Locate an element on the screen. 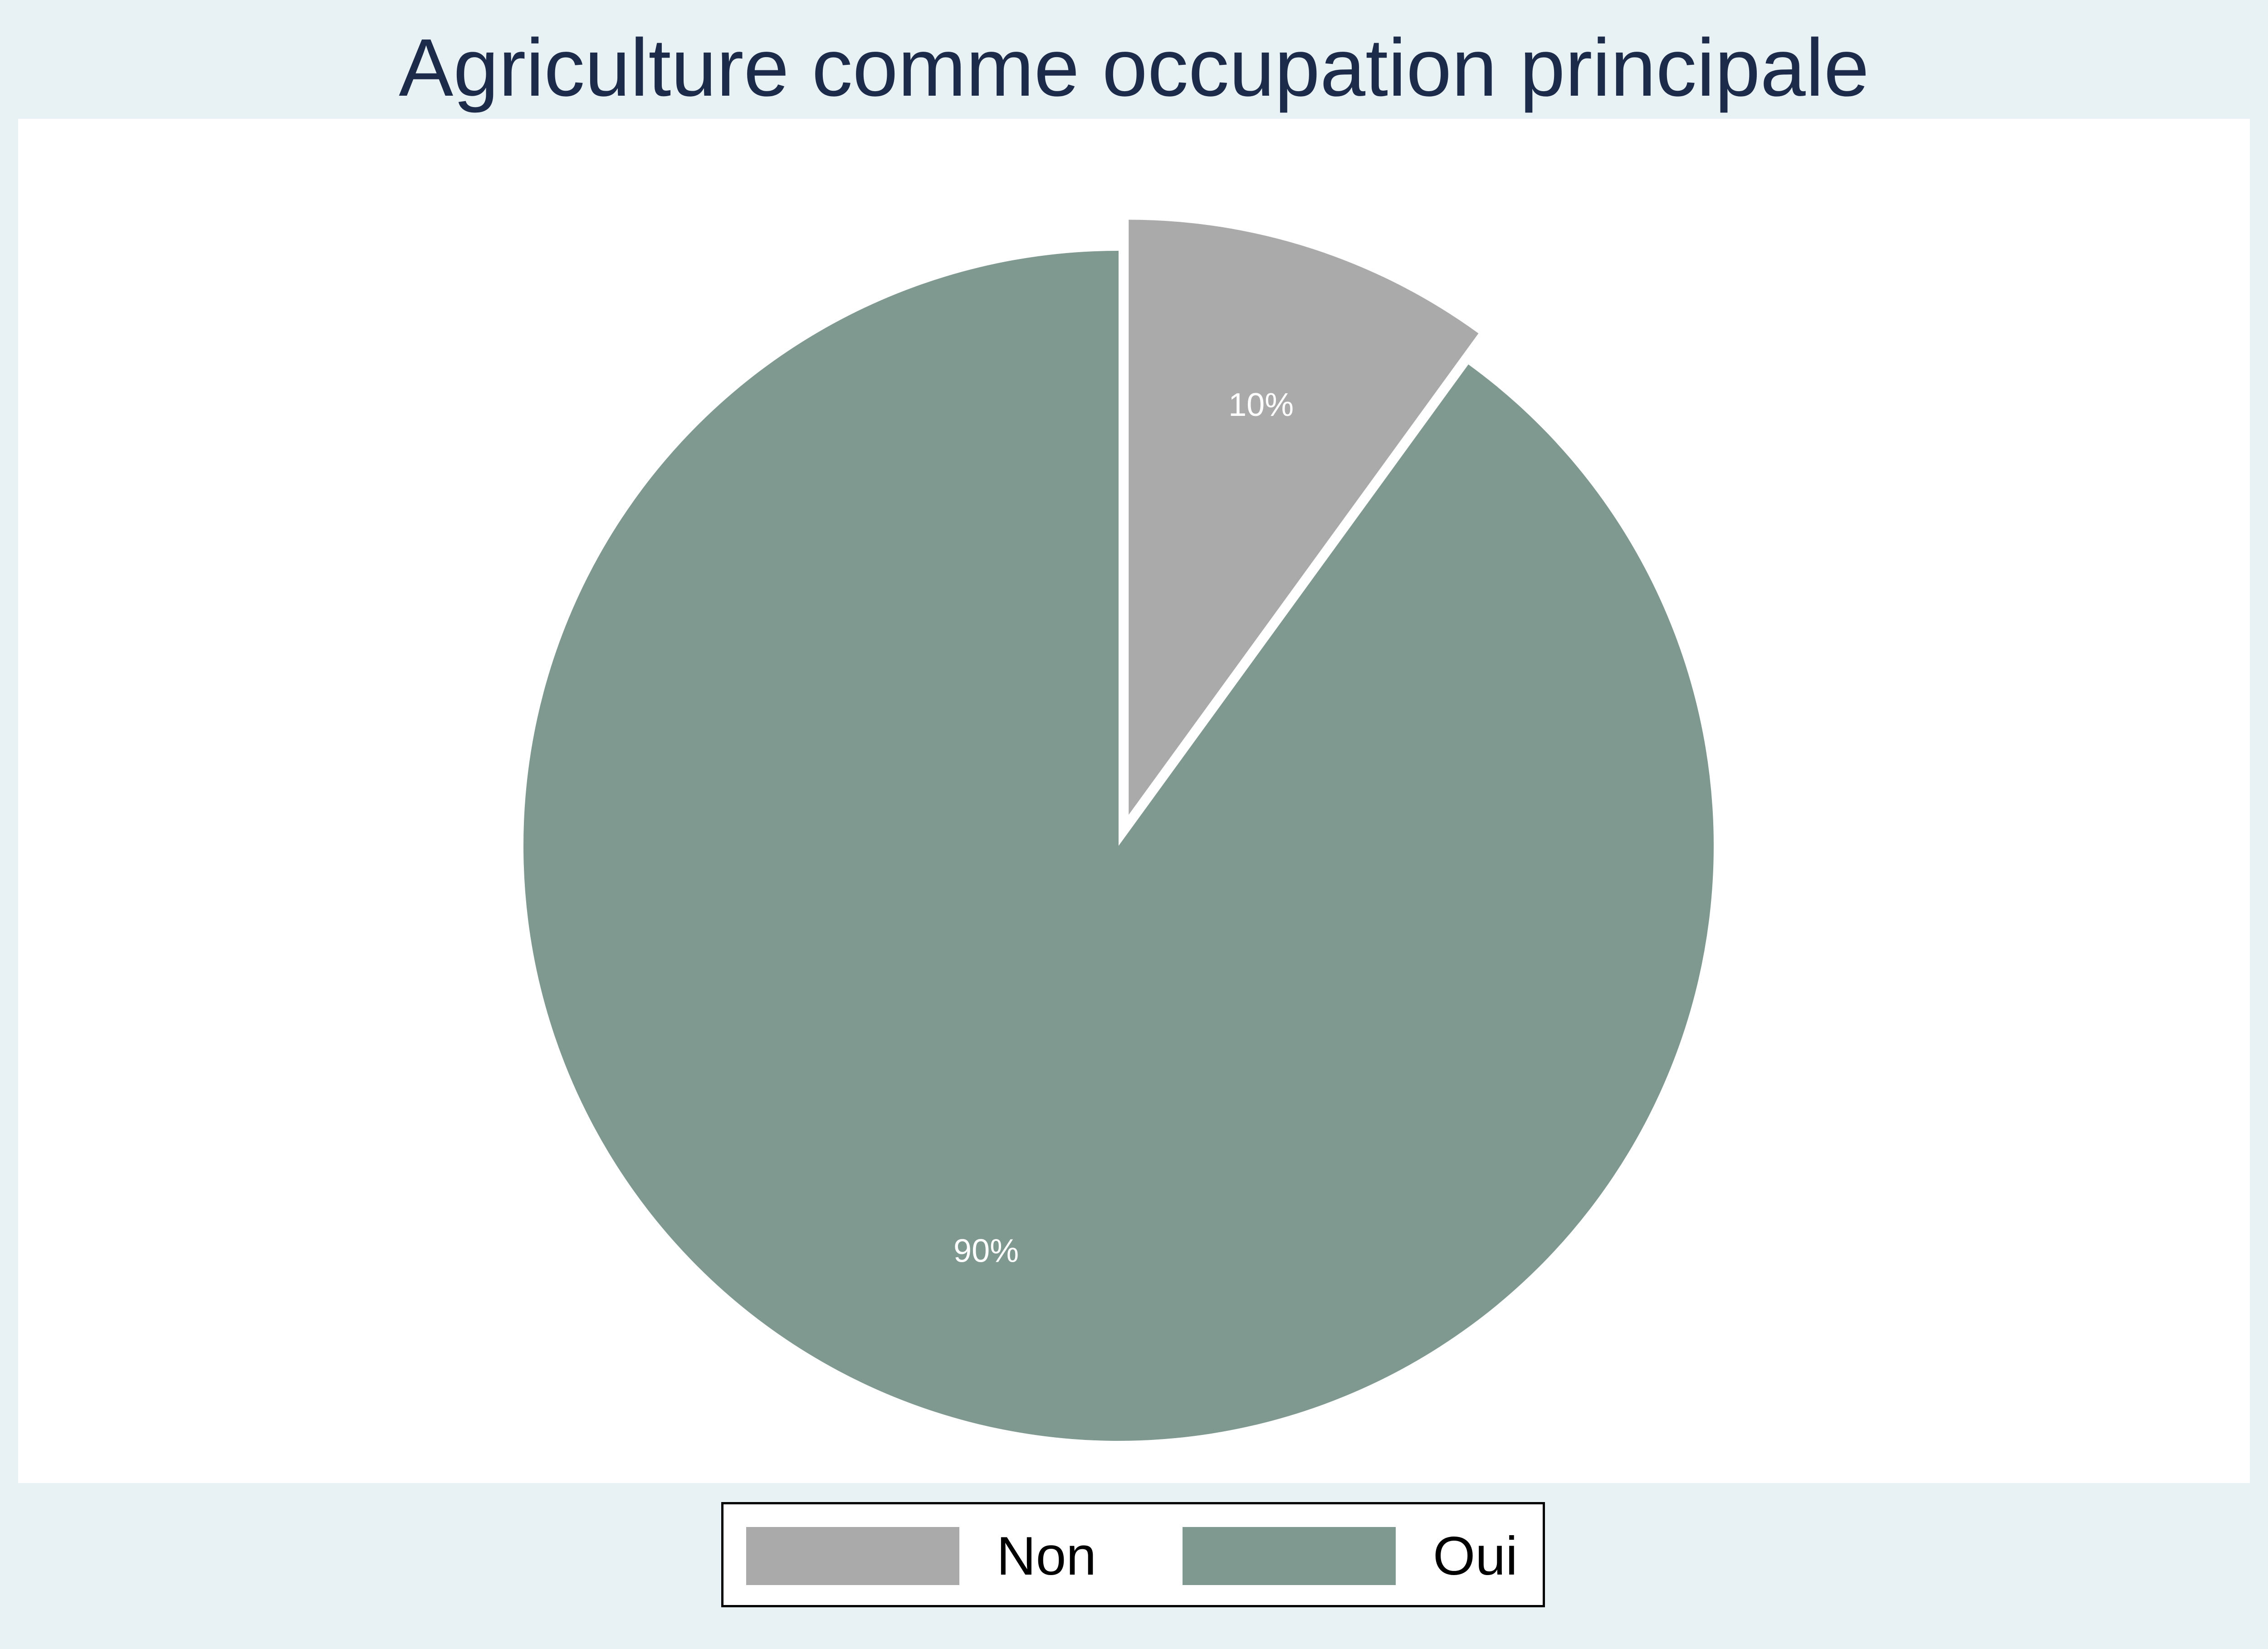 The image size is (2268, 1649). chart-title: Agriculture comme occupation principale is located at coordinates (1134, 67).